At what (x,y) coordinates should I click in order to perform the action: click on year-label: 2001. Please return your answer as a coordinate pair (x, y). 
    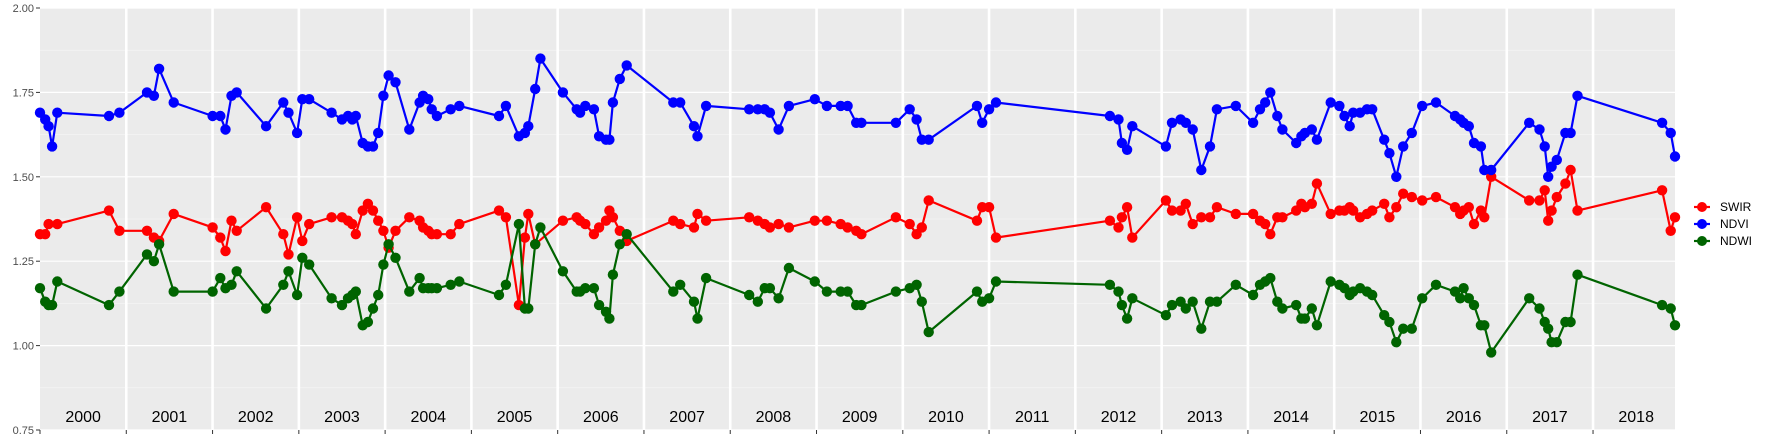
    Looking at the image, I should click on (170, 417).